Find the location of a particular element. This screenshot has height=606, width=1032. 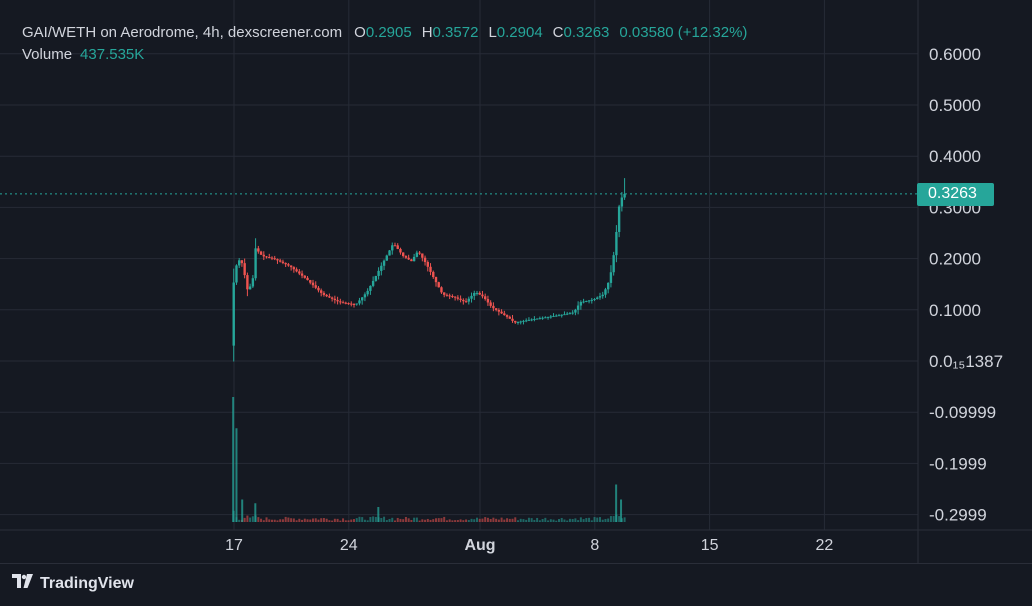

high-value: 0.3572 is located at coordinates (455, 32).